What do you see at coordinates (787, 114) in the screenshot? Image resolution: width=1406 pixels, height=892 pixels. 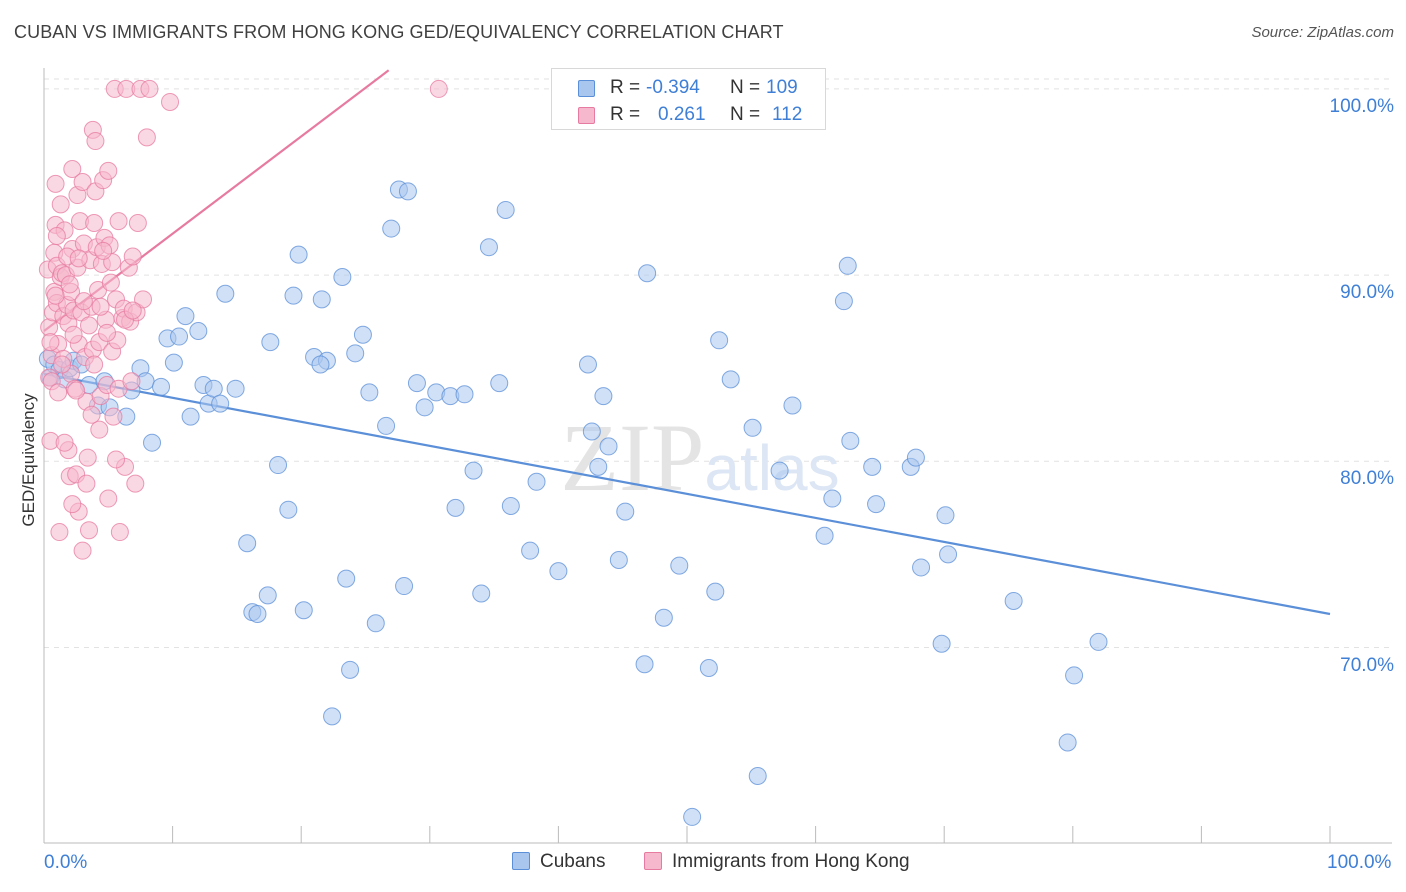 I see `legend-n-value: 112` at bounding box center [787, 114].